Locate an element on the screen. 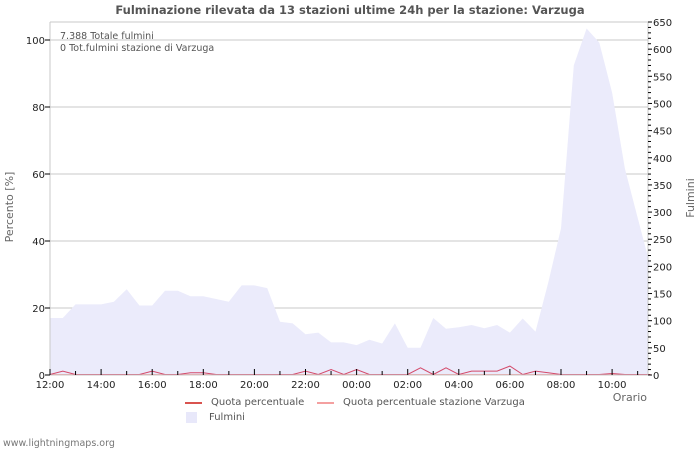  right-tick-label: 50 is located at coordinates (659, 349).